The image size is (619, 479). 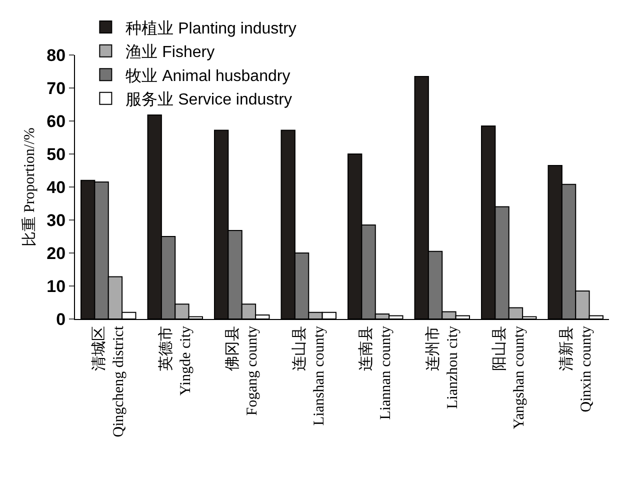 What do you see at coordinates (56, 154) in the screenshot?
I see `y-tick-label: 50` at bounding box center [56, 154].